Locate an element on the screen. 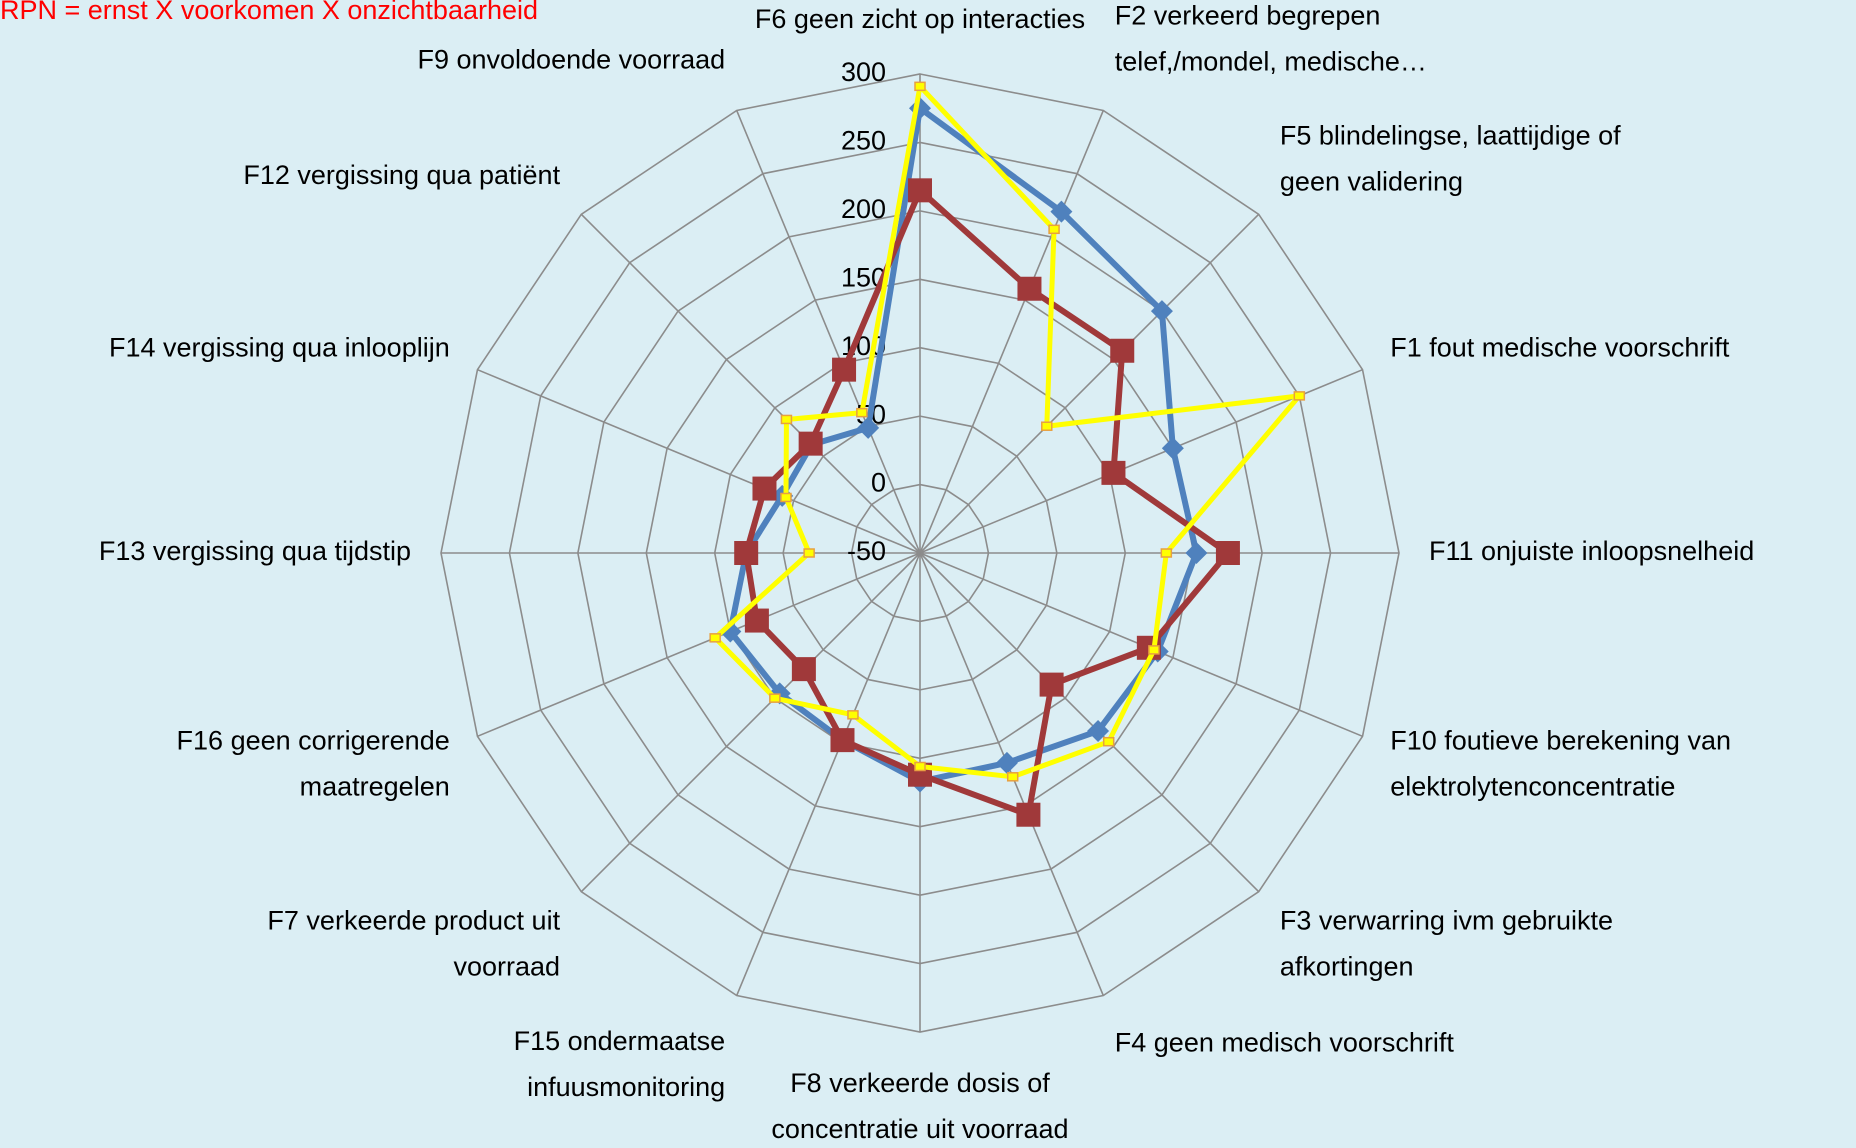 This screenshot has width=1856, height=1148. category-label: F16 geen corrigerende is located at coordinates (313, 741).